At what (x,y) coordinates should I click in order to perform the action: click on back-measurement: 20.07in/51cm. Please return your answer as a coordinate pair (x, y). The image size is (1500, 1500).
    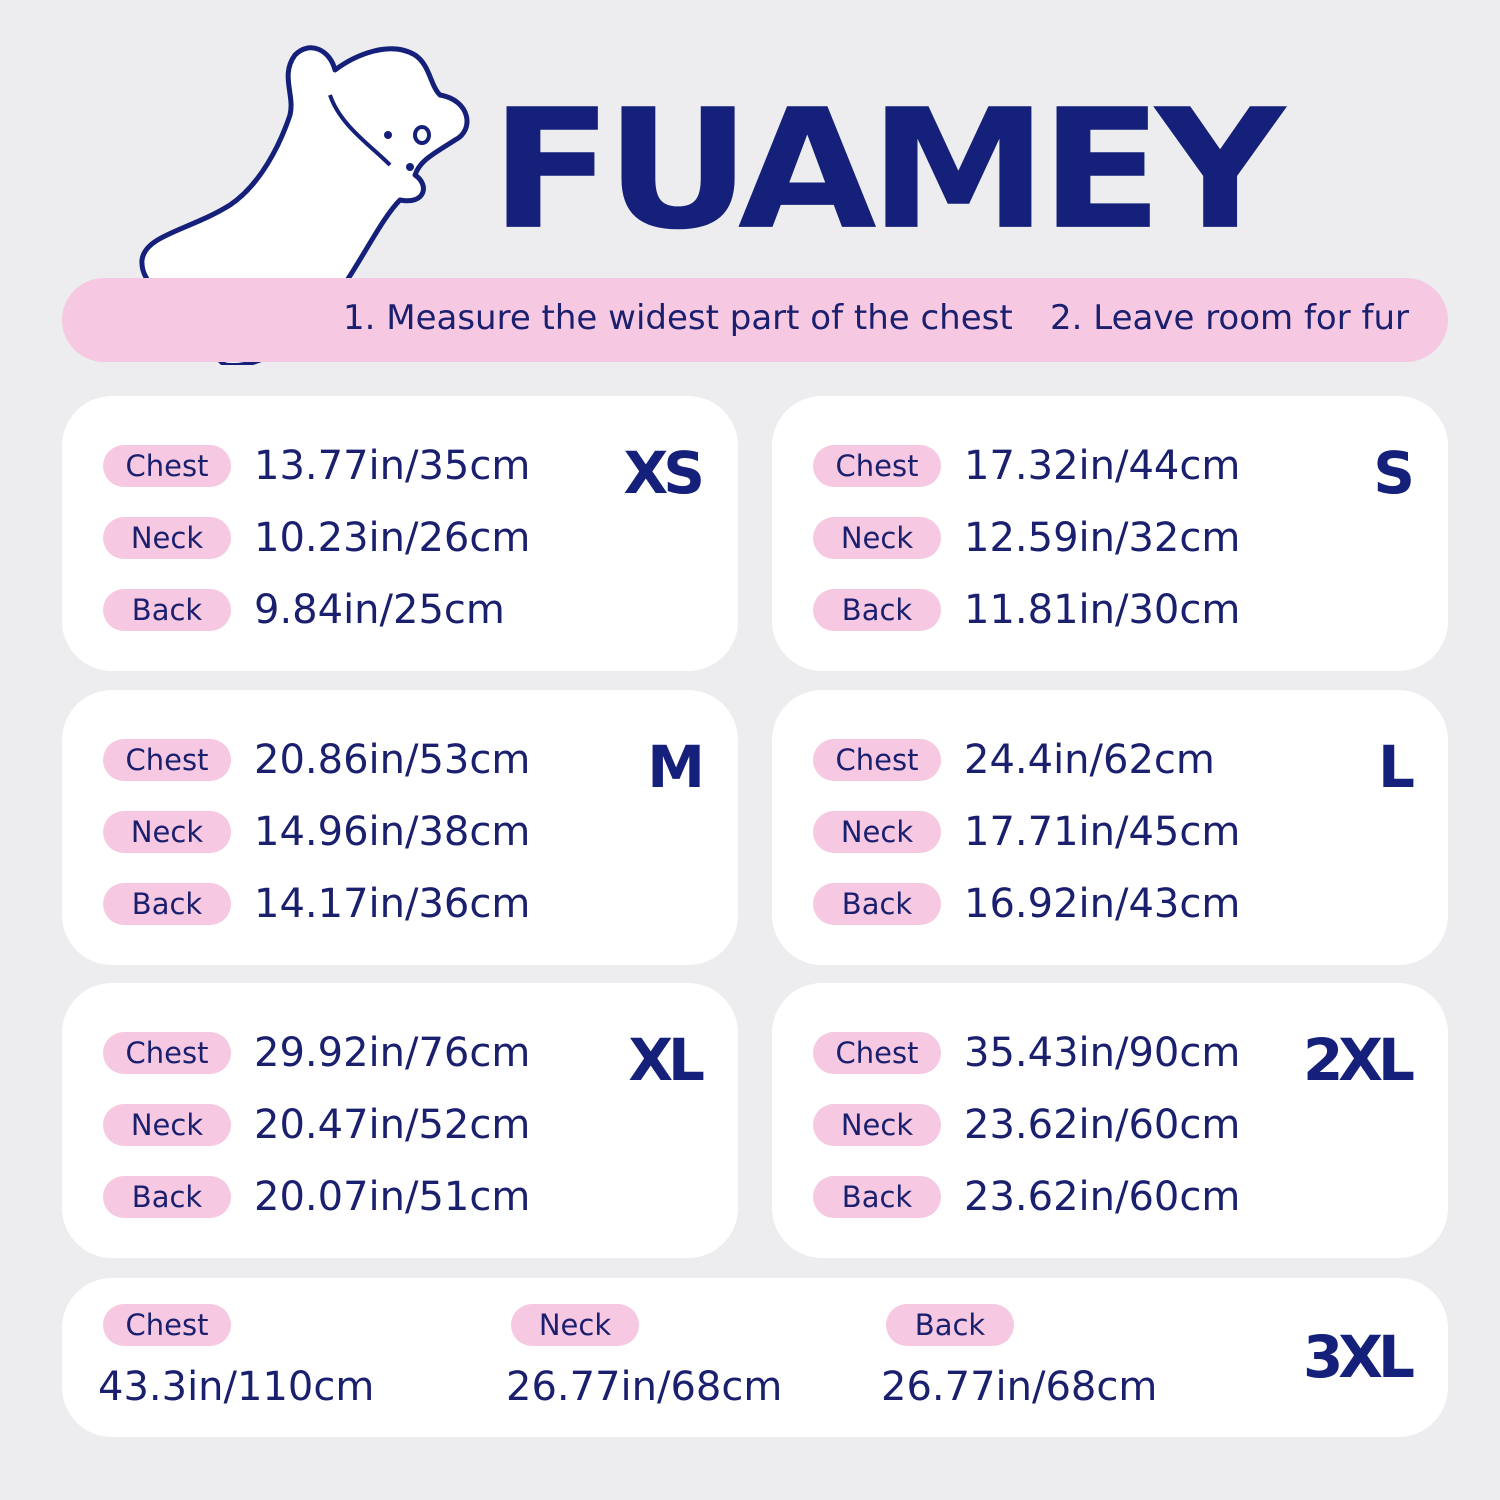
    Looking at the image, I should click on (392, 1197).